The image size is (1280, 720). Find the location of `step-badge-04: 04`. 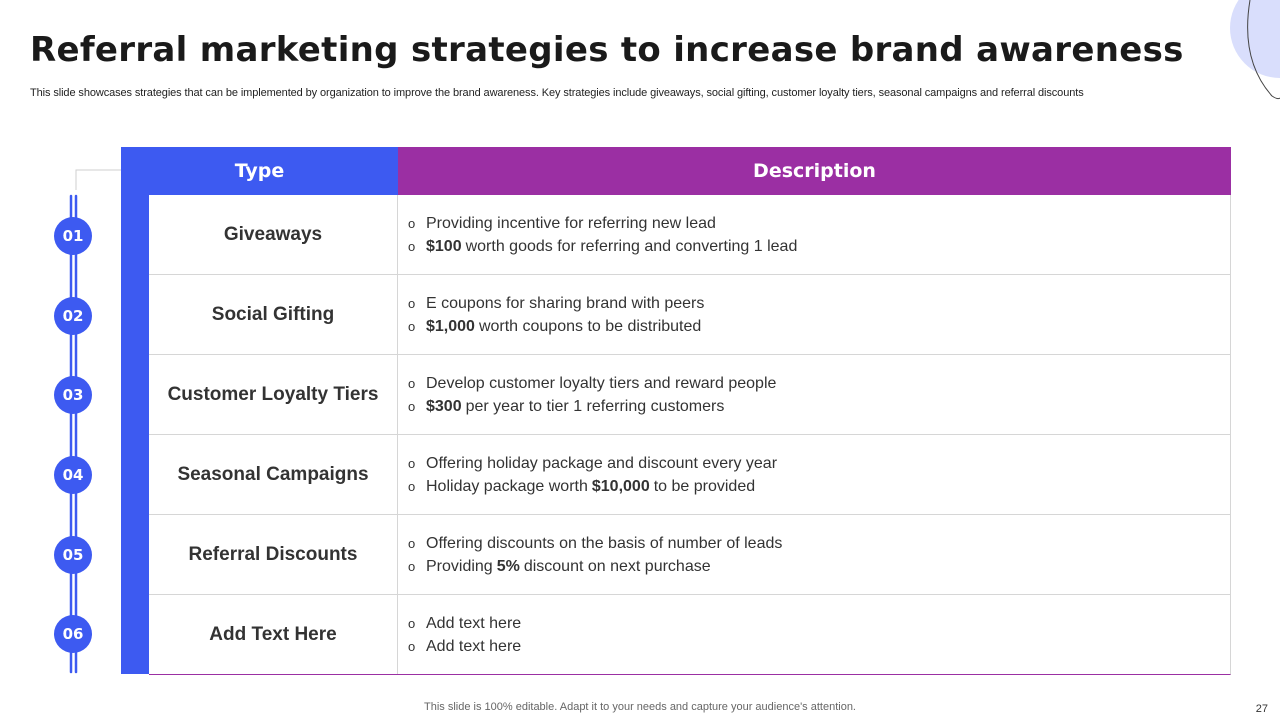

step-badge-04: 04 is located at coordinates (73, 475).